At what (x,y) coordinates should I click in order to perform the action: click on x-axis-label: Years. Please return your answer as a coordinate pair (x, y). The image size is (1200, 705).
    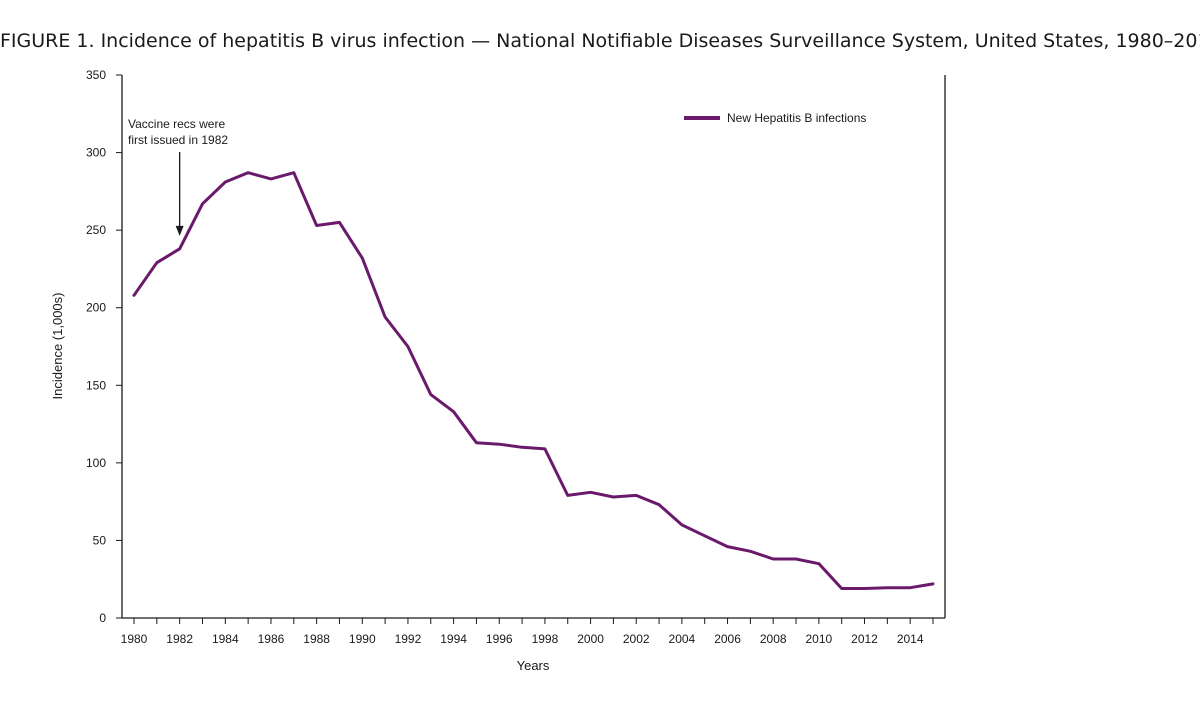
    Looking at the image, I should click on (533, 665).